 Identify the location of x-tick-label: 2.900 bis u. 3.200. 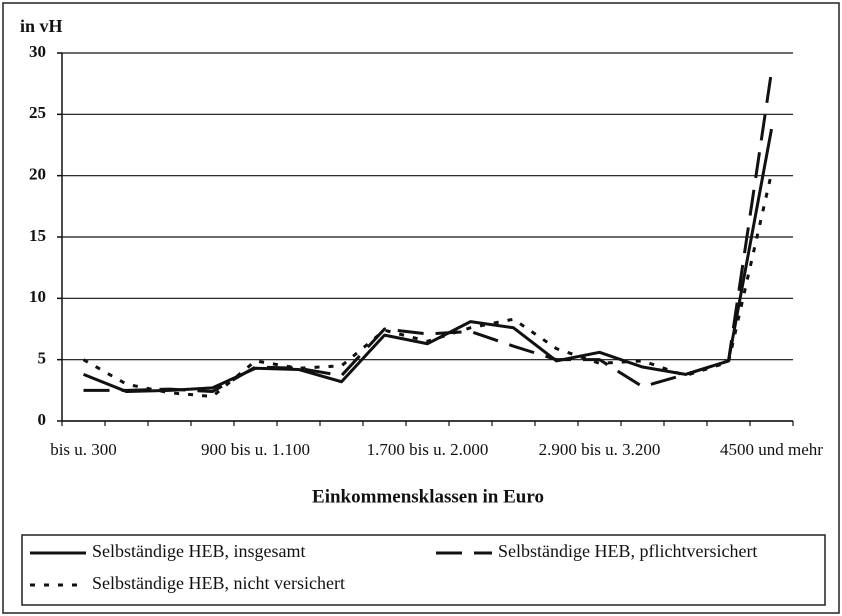
(600, 449).